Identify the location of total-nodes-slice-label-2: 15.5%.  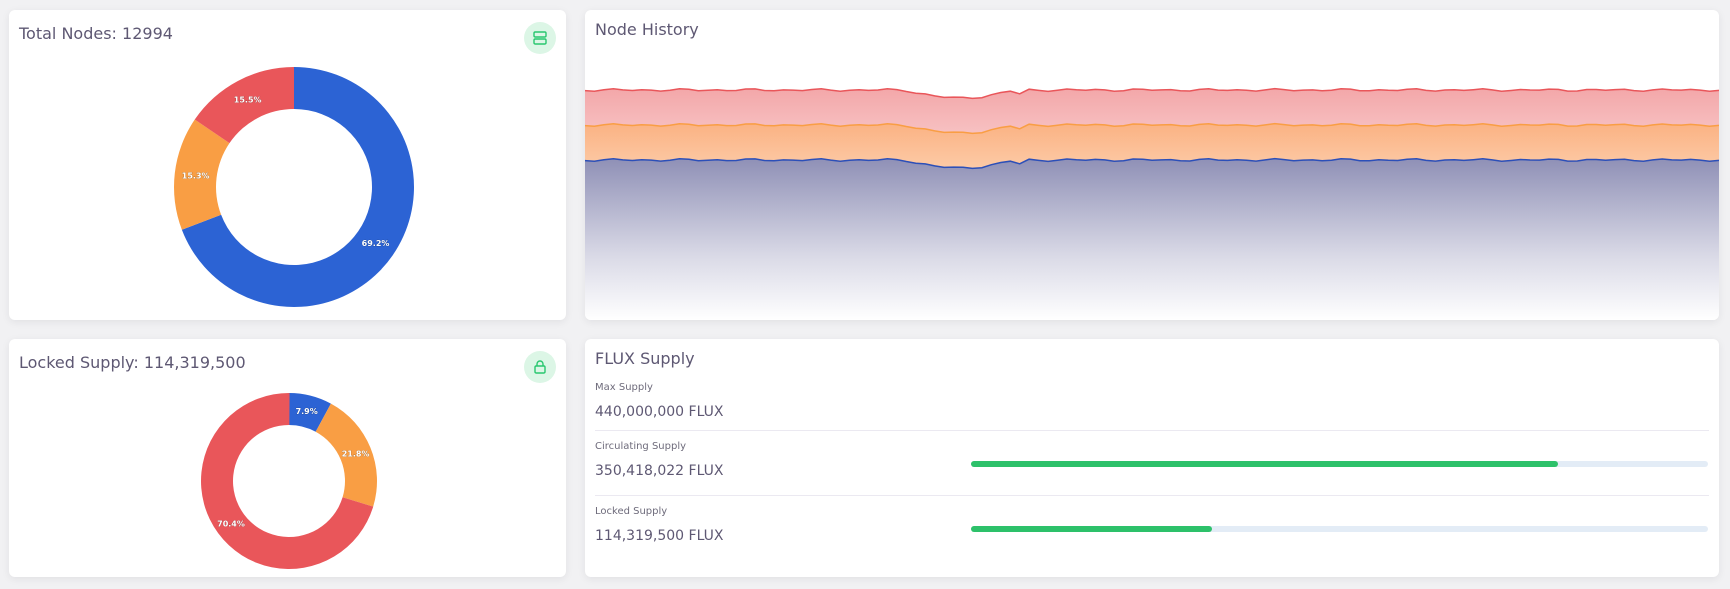
(248, 99).